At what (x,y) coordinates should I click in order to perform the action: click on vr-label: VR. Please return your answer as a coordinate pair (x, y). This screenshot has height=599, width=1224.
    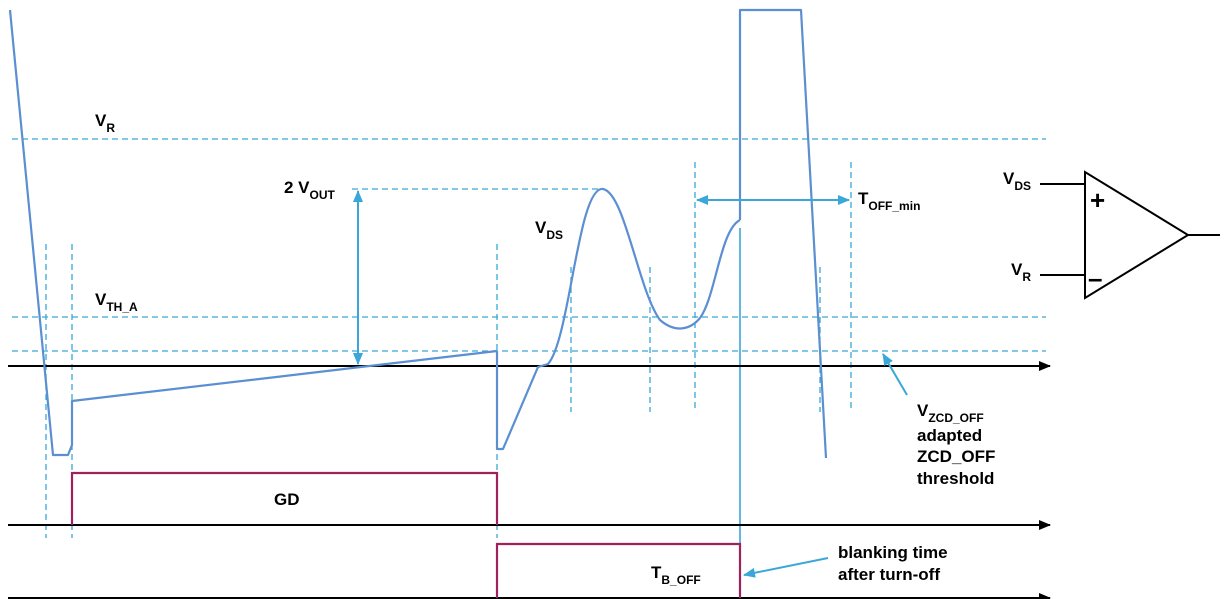
    Looking at the image, I should click on (105, 123).